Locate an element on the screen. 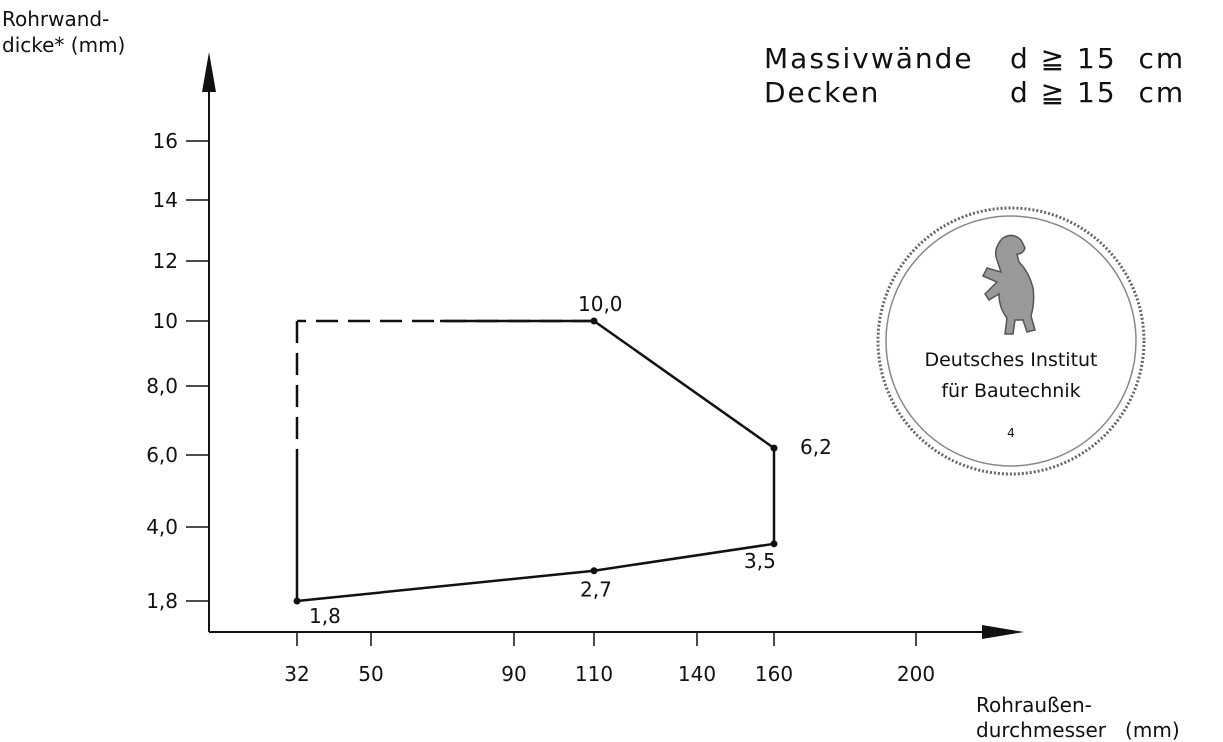 The image size is (1223, 742). x-tick-label-4: 140 is located at coordinates (697, 674).